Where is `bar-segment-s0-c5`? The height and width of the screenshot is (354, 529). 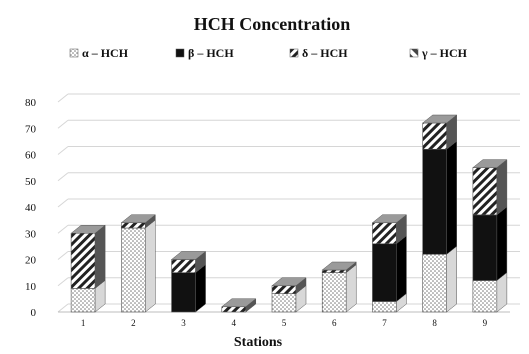
bar-segment-s0-c5 is located at coordinates (334, 292).